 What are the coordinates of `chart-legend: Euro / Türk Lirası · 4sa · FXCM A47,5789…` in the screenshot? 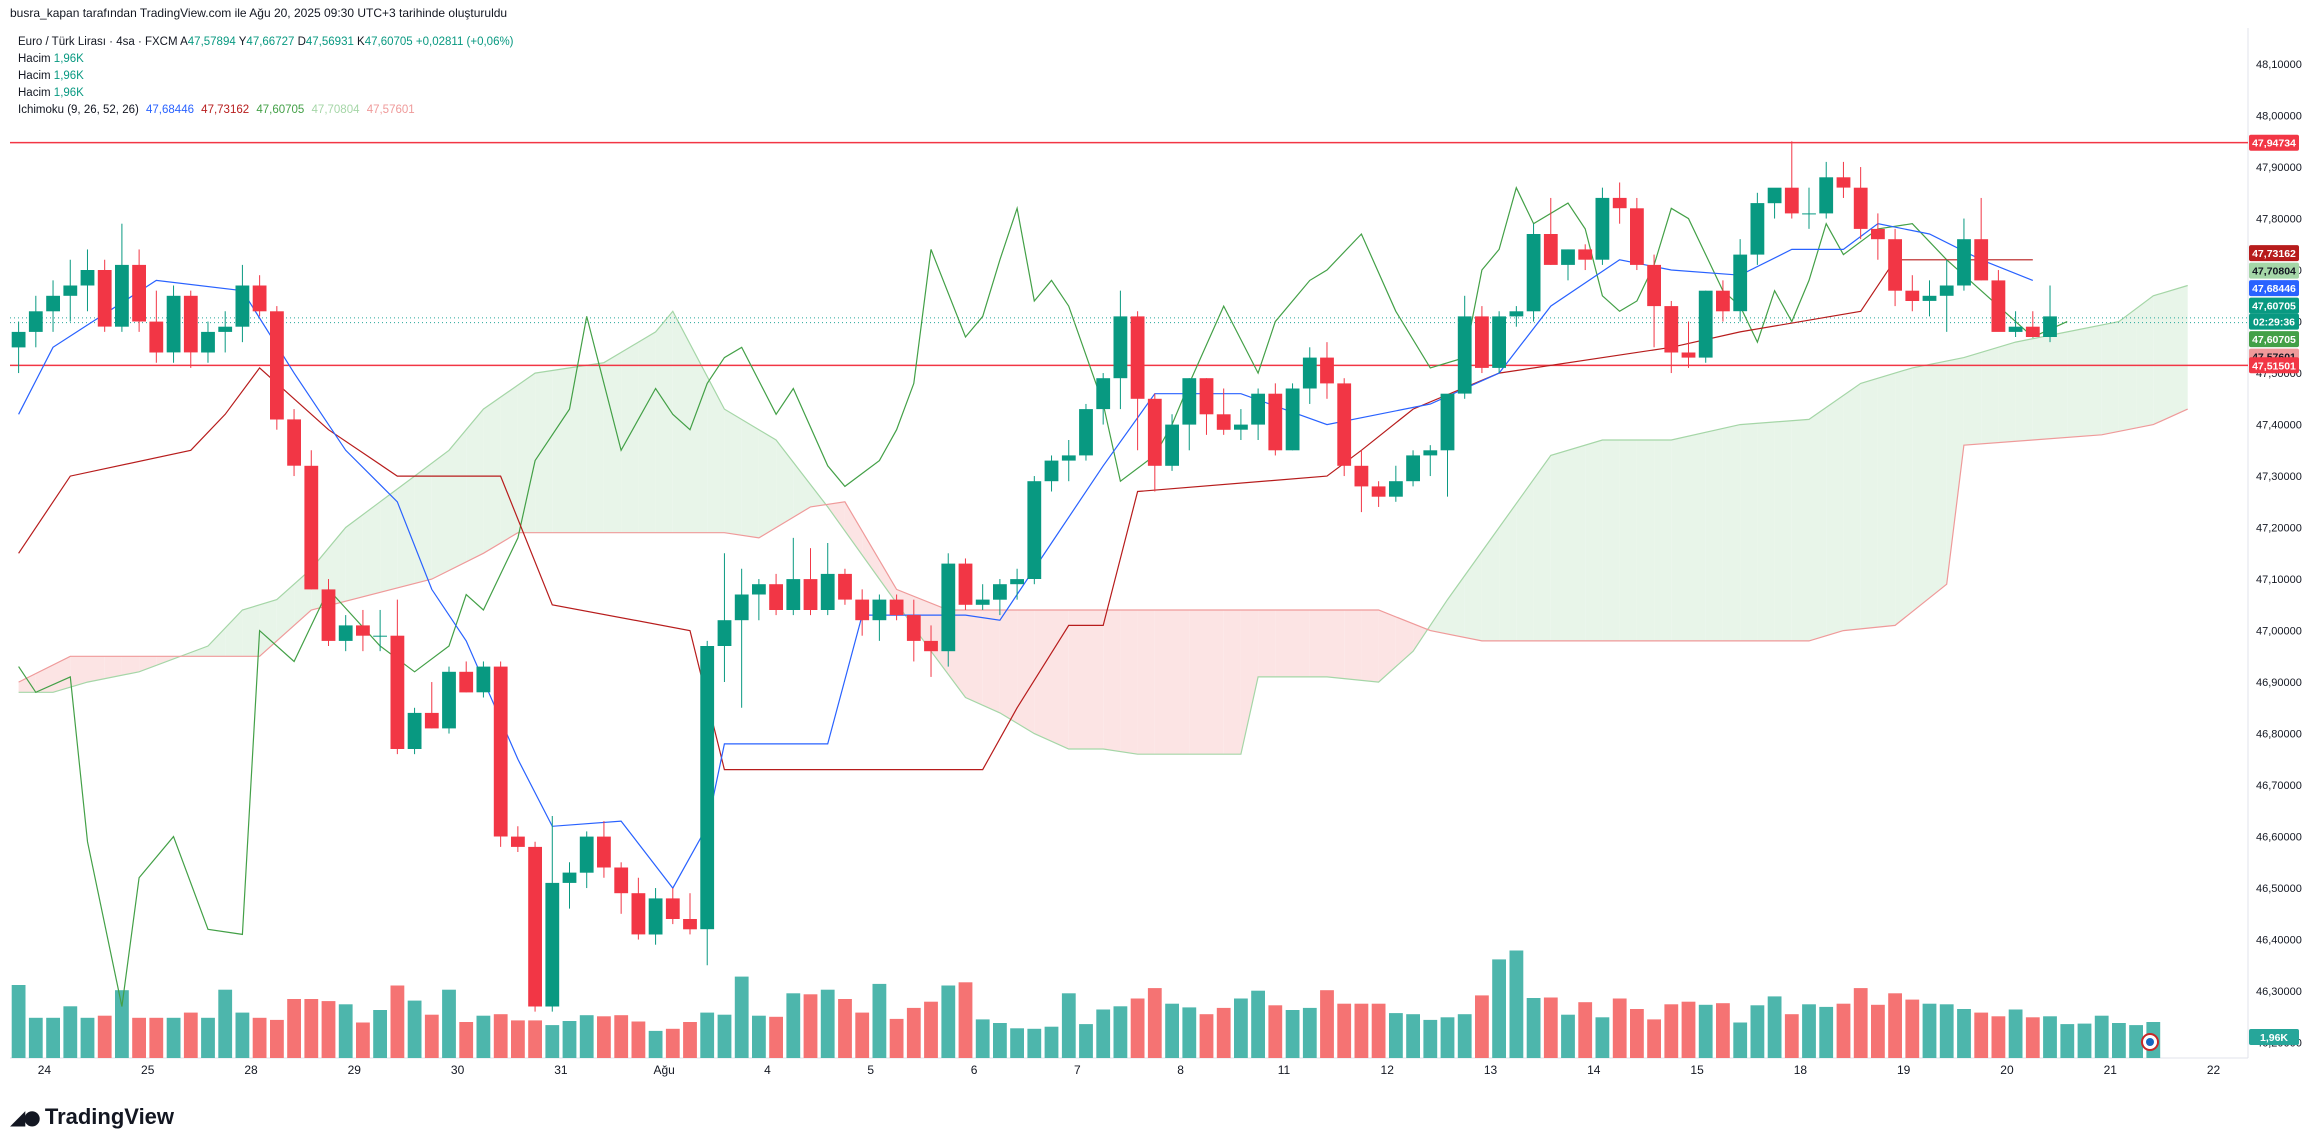 It's located at (266, 76).